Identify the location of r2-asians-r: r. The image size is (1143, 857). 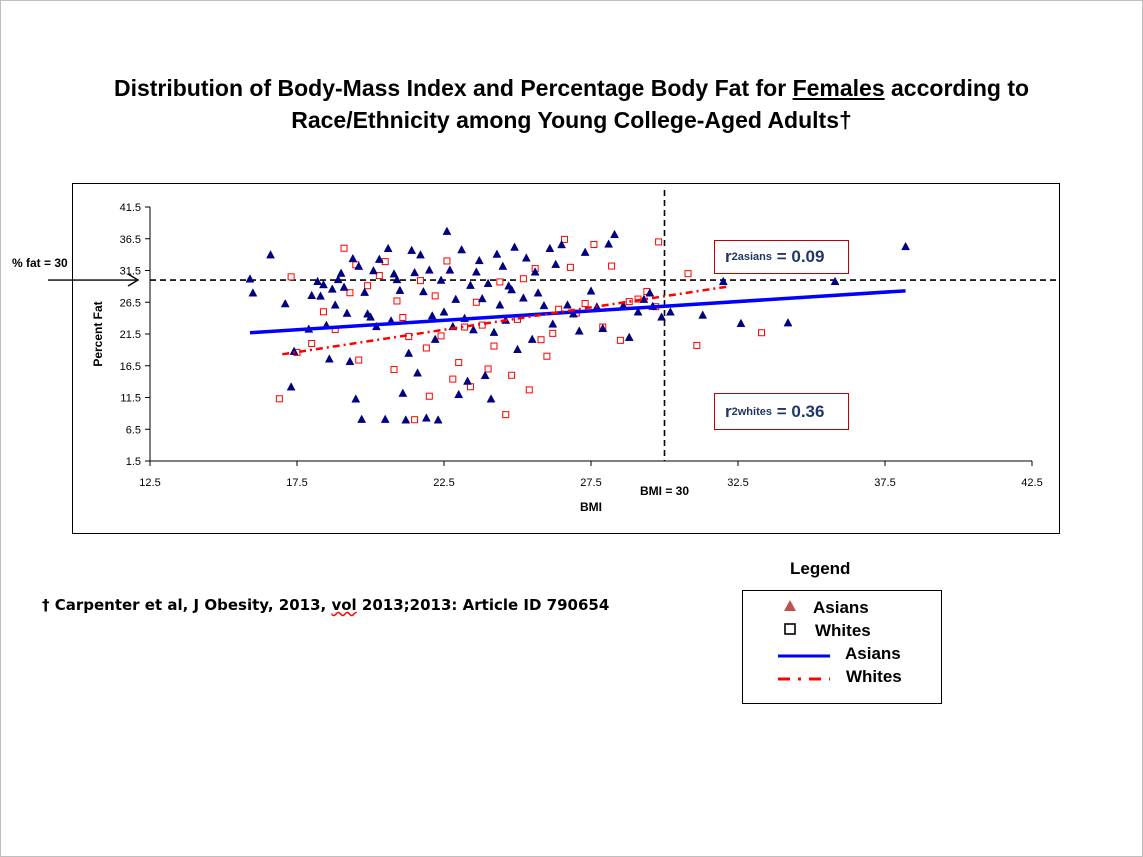
(728, 256).